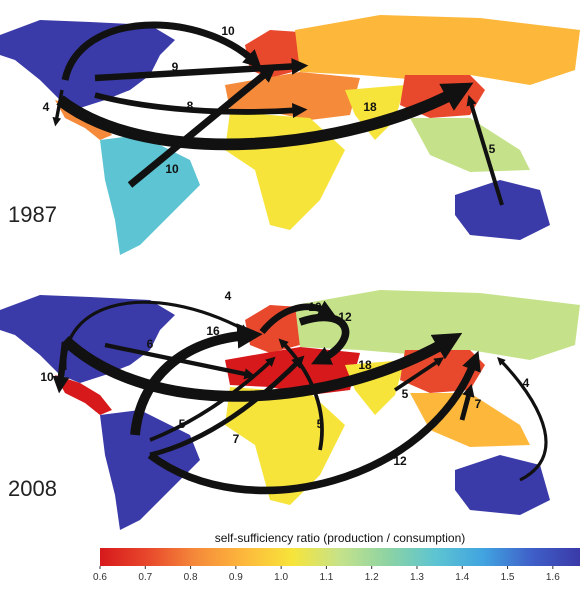  I want to click on flow-label: 6, so click(150, 344).